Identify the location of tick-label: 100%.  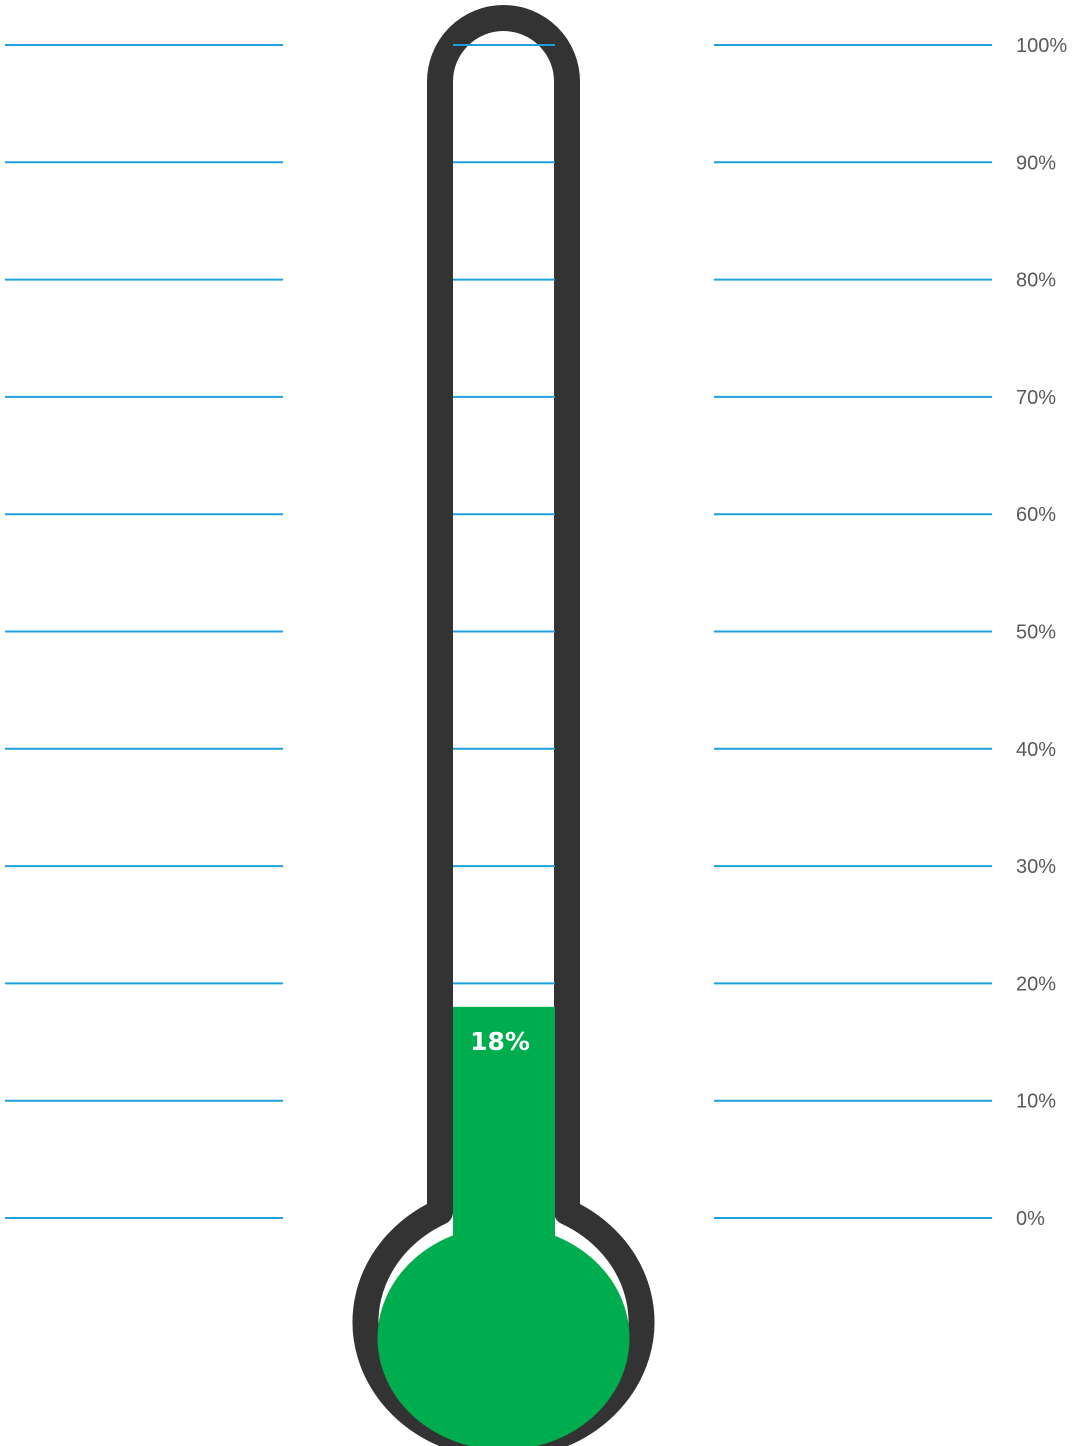
(1041, 46).